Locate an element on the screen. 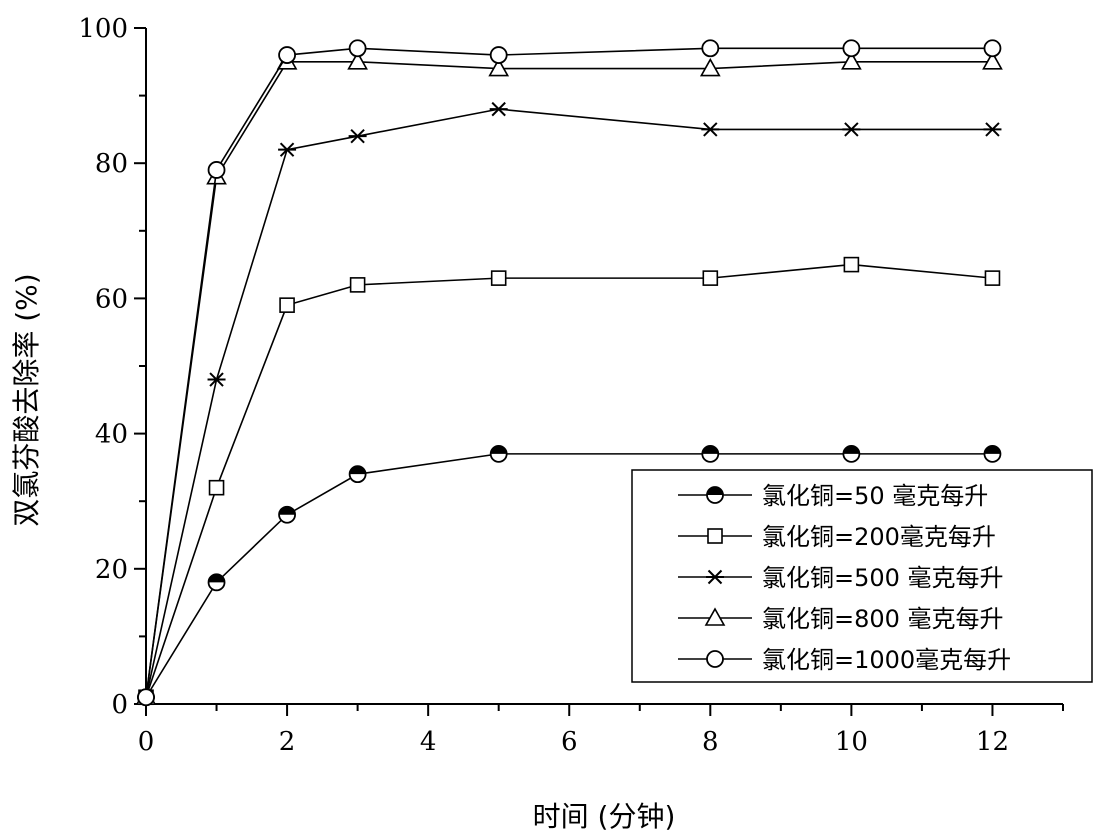  x-tick-label: 6 is located at coordinates (569, 742).